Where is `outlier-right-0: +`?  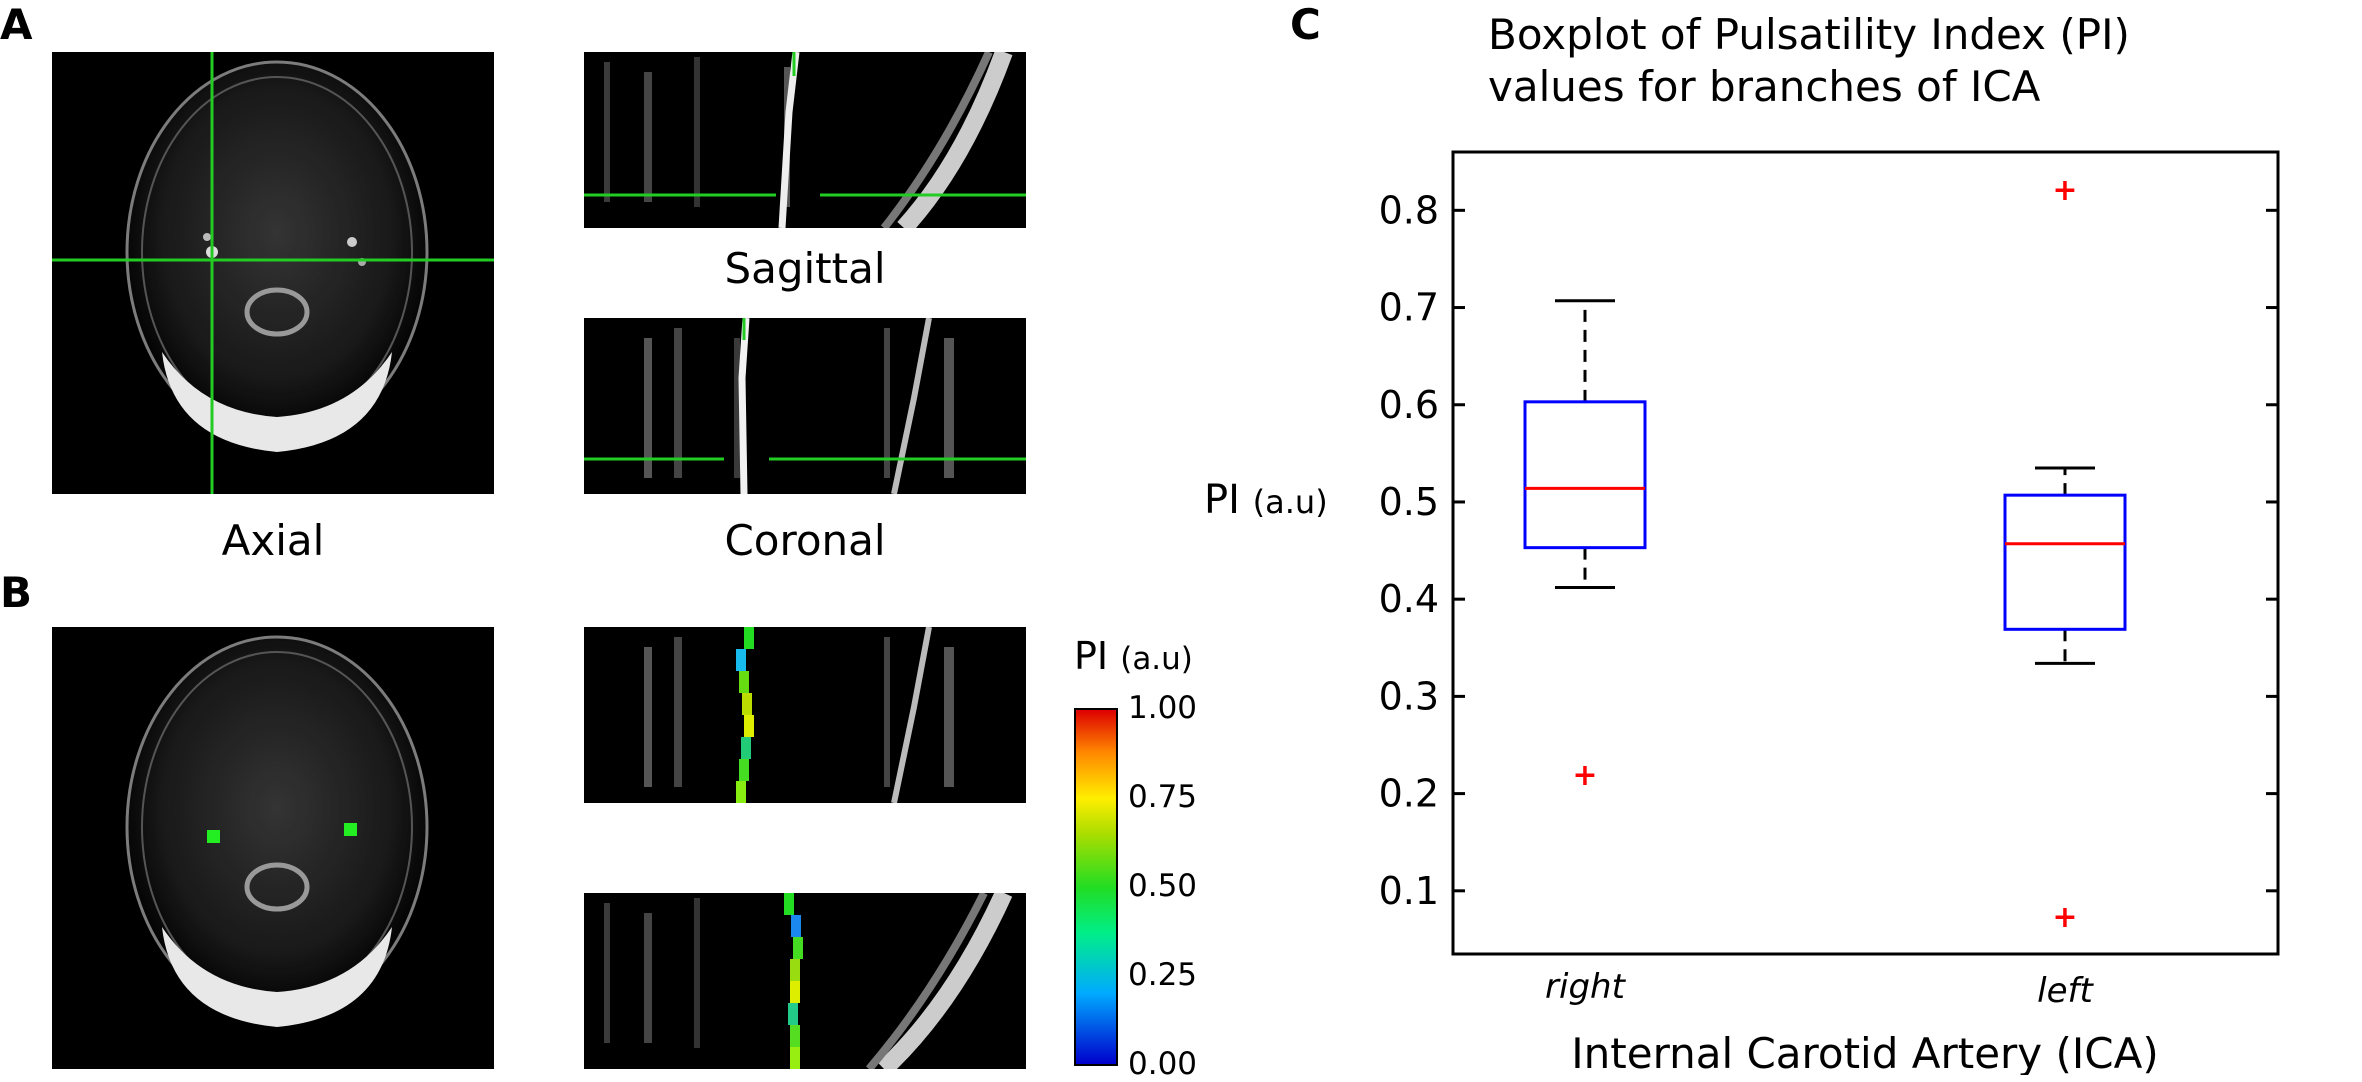
outlier-right-0: + is located at coordinates (1584, 775).